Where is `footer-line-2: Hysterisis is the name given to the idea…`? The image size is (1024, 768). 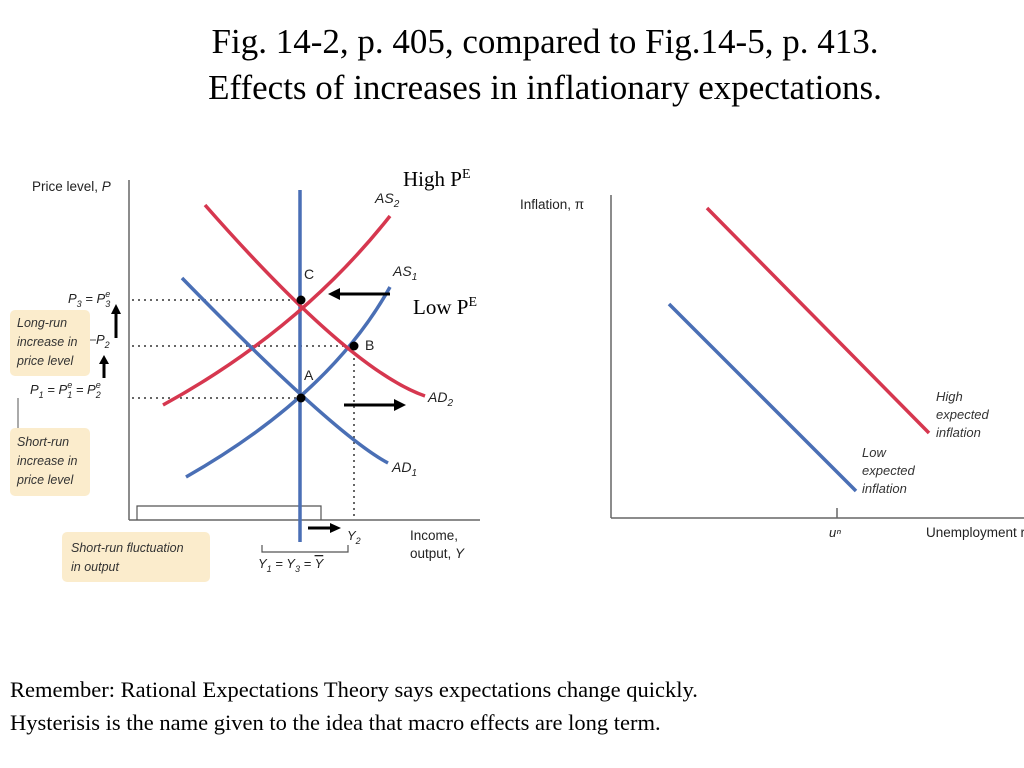
footer-line-2: Hysterisis is the name given to the idea… is located at coordinates (335, 722).